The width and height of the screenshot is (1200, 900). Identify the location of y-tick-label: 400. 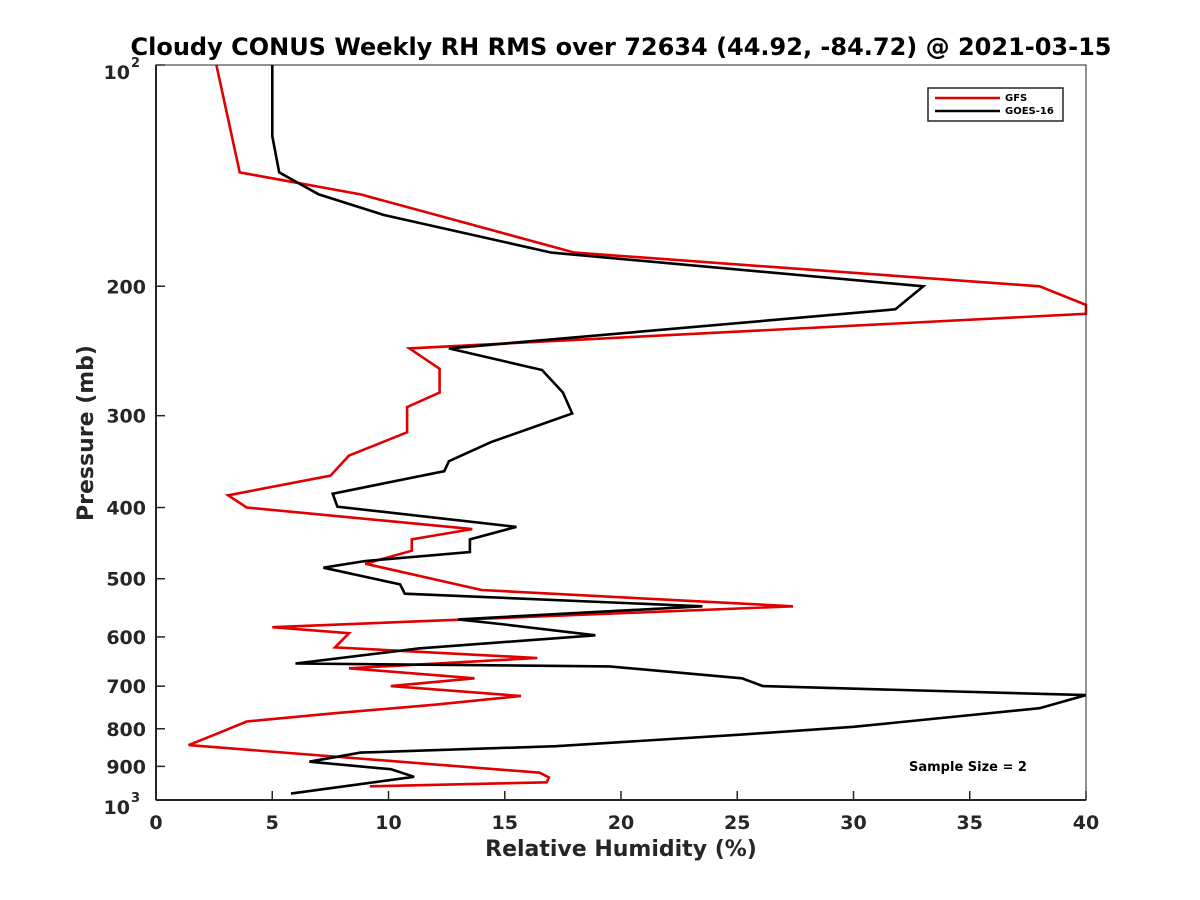
(126, 509).